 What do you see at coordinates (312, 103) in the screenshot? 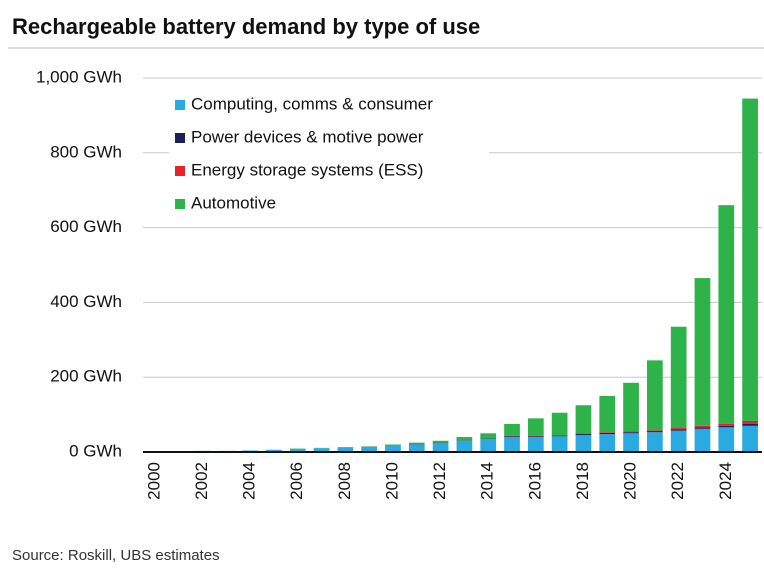
I see `legend-label: Computing, comms & consumer` at bounding box center [312, 103].